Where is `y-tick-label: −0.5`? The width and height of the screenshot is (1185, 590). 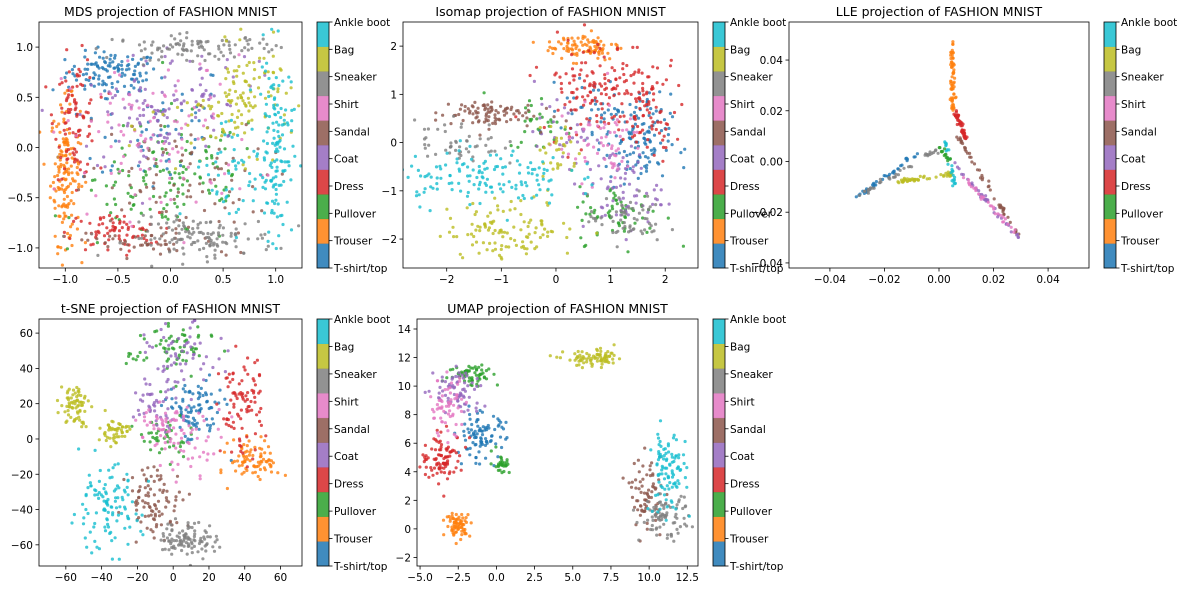 y-tick-label: −0.5 is located at coordinates (21, 199).